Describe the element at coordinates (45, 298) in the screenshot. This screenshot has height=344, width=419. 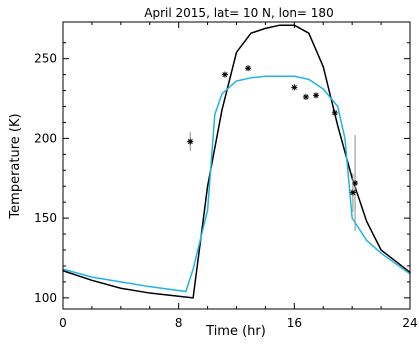
I see `y-tick-label: 100` at that location.